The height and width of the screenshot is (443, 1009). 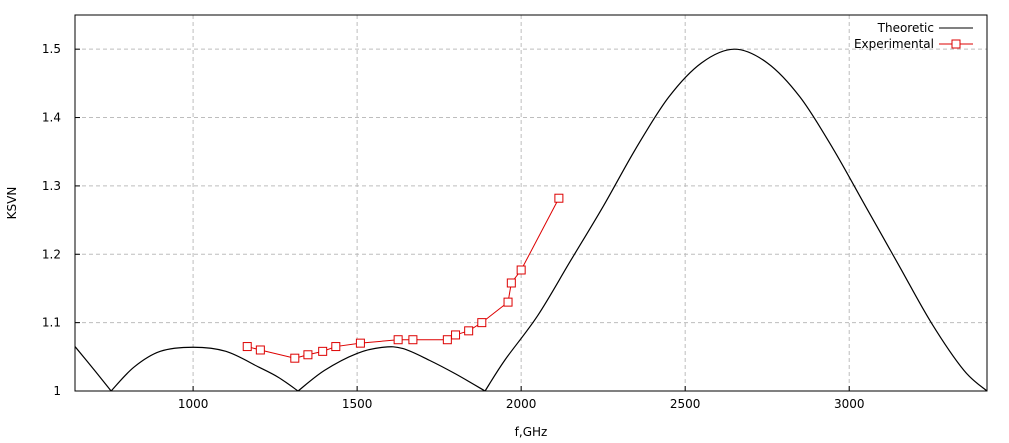 What do you see at coordinates (531, 432) in the screenshot?
I see `x-axis-title: f,GHz` at bounding box center [531, 432].